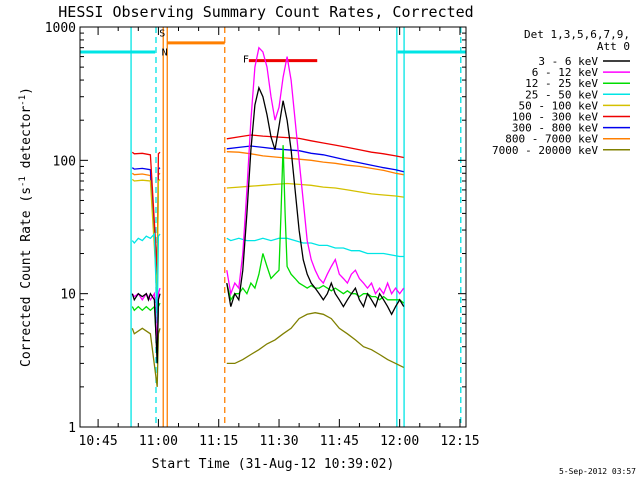  Describe the element at coordinates (559, 105) in the screenshot. I see `legend-label-4: 50 - 100 keV` at that location.